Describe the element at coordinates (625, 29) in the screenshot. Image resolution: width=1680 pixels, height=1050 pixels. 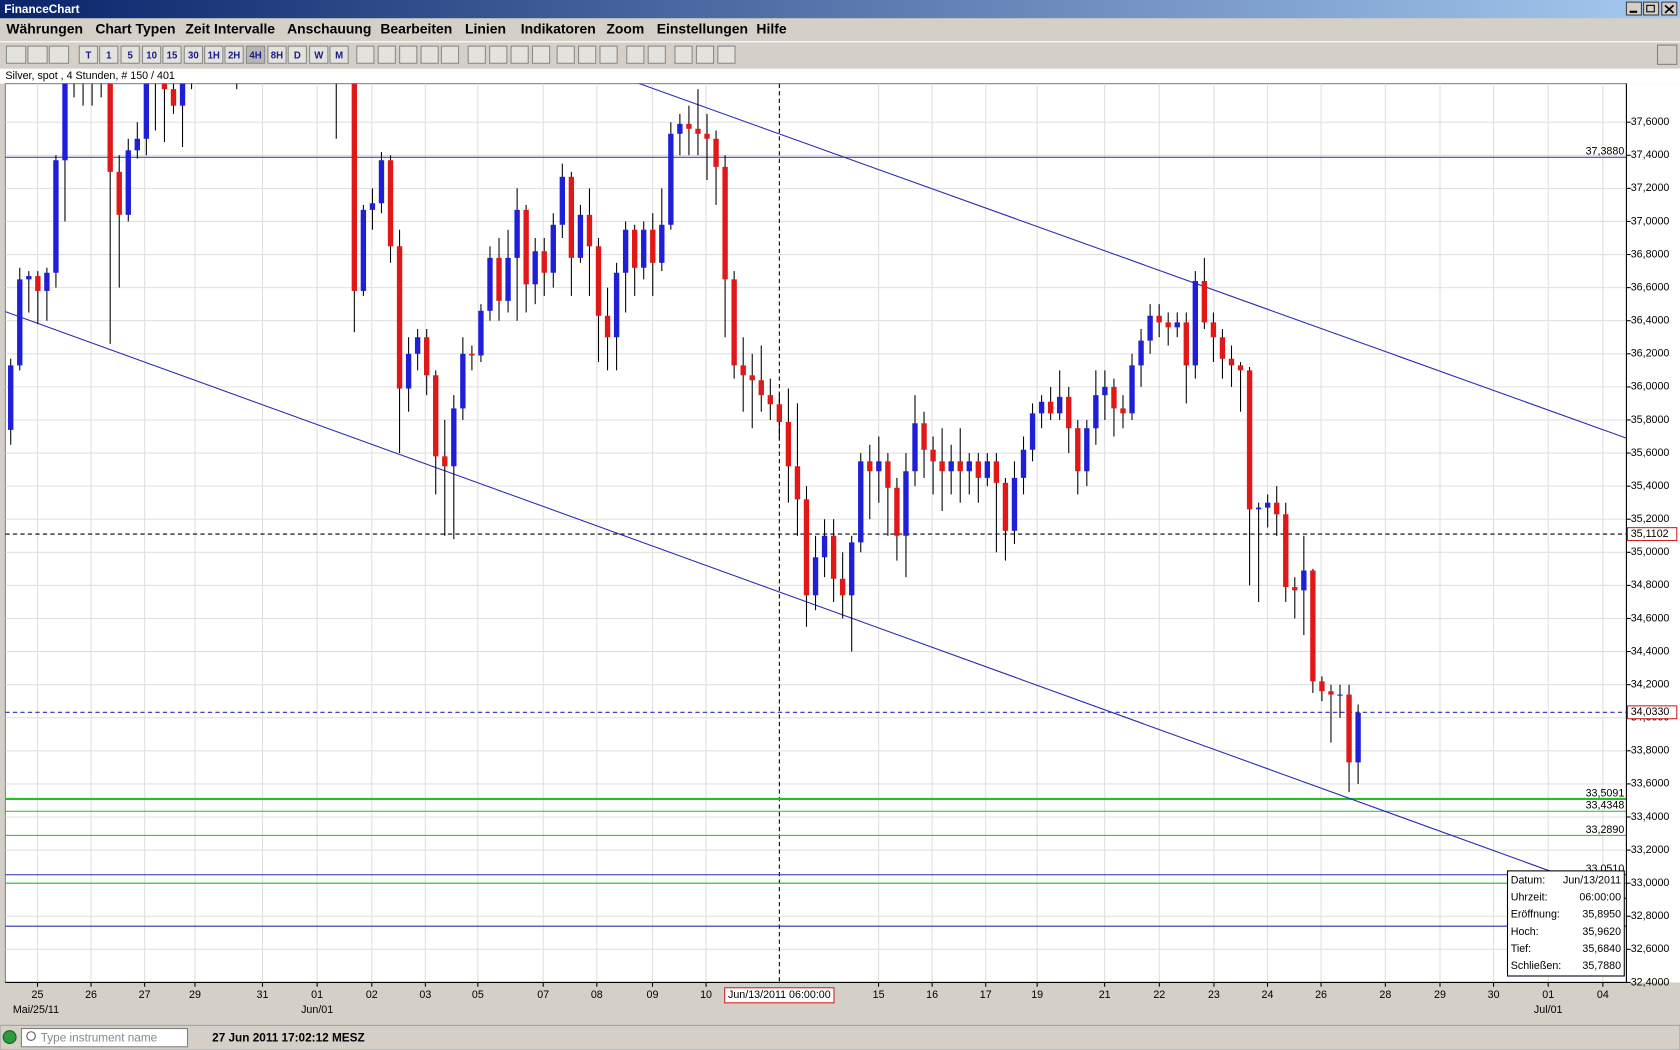
I see `menu-item: Zoom` at that location.